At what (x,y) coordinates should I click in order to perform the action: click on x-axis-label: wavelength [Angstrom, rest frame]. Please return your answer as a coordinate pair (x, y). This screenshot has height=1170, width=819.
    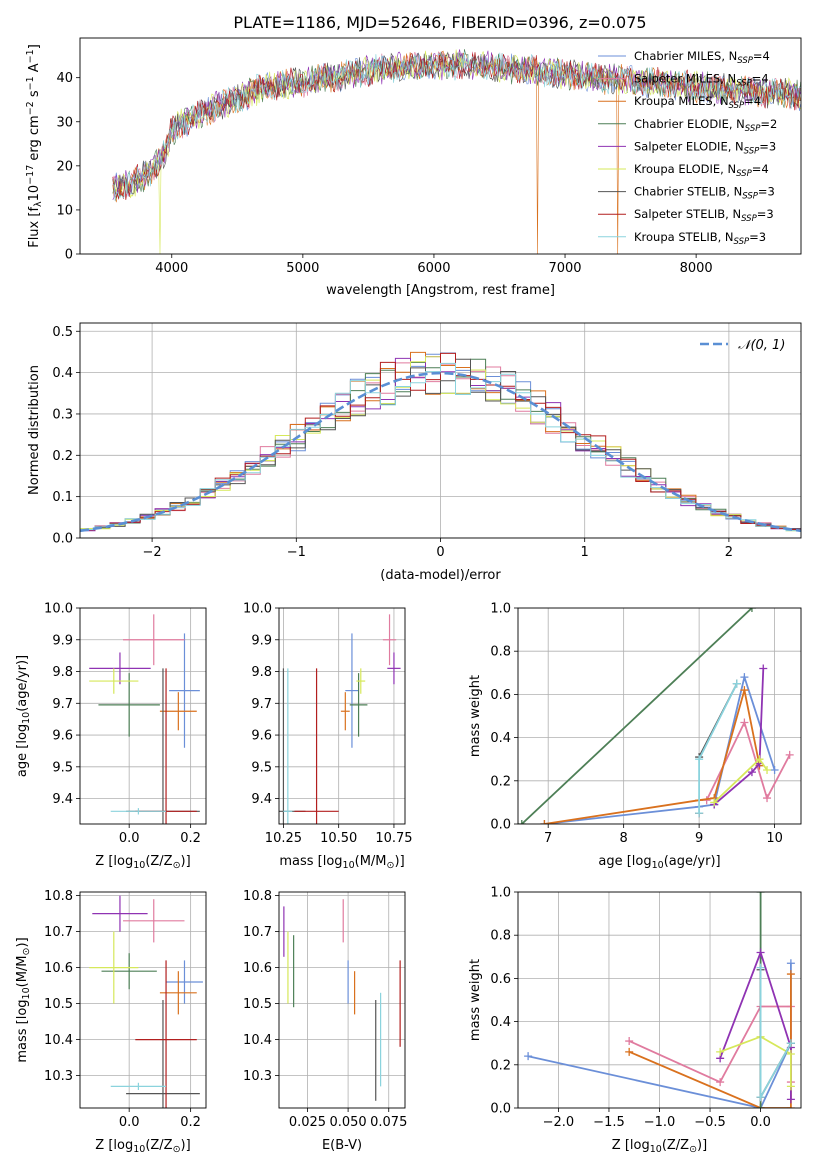
    Looking at the image, I should click on (440, 290).